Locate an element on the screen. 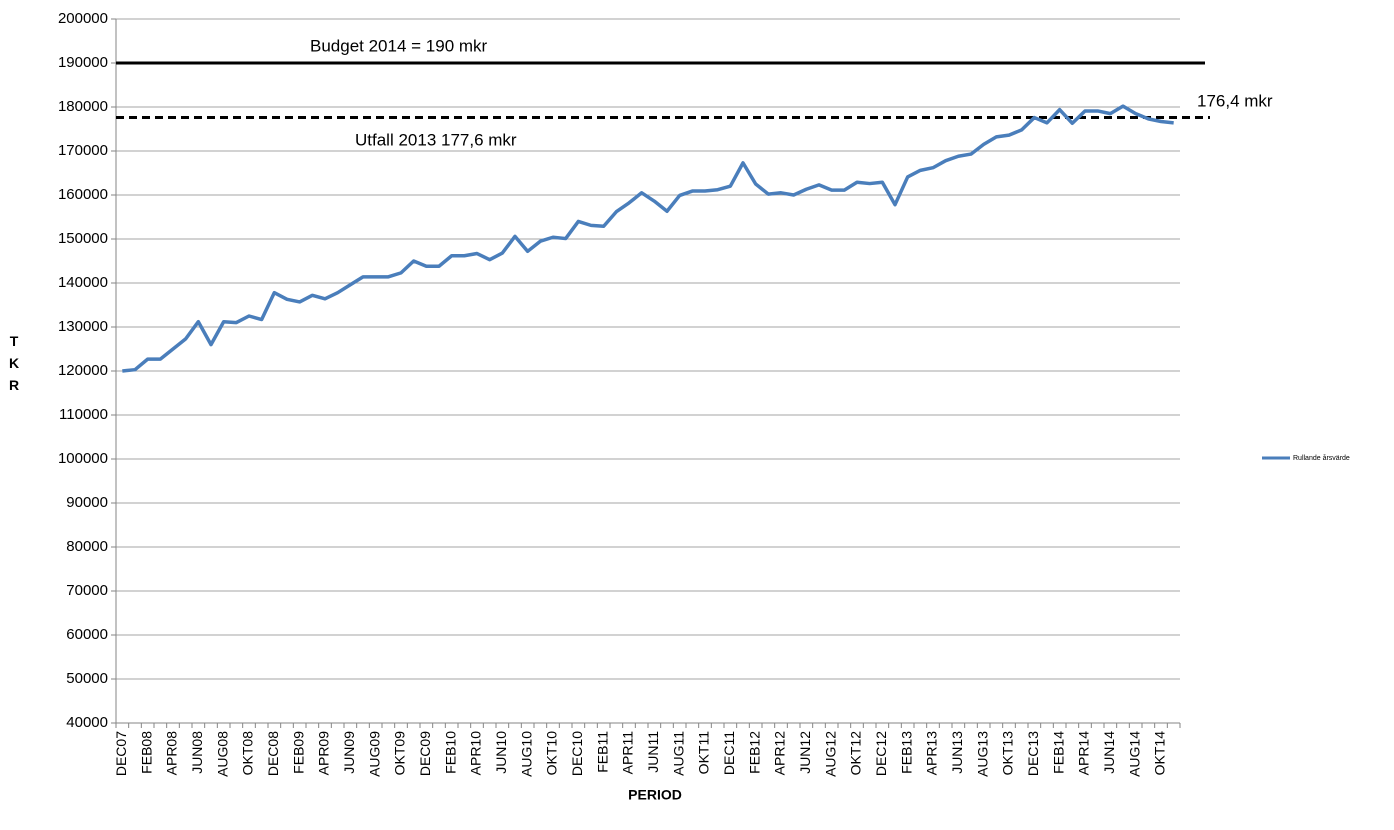  x-tick-label: DEC13 is located at coordinates (1033, 753).